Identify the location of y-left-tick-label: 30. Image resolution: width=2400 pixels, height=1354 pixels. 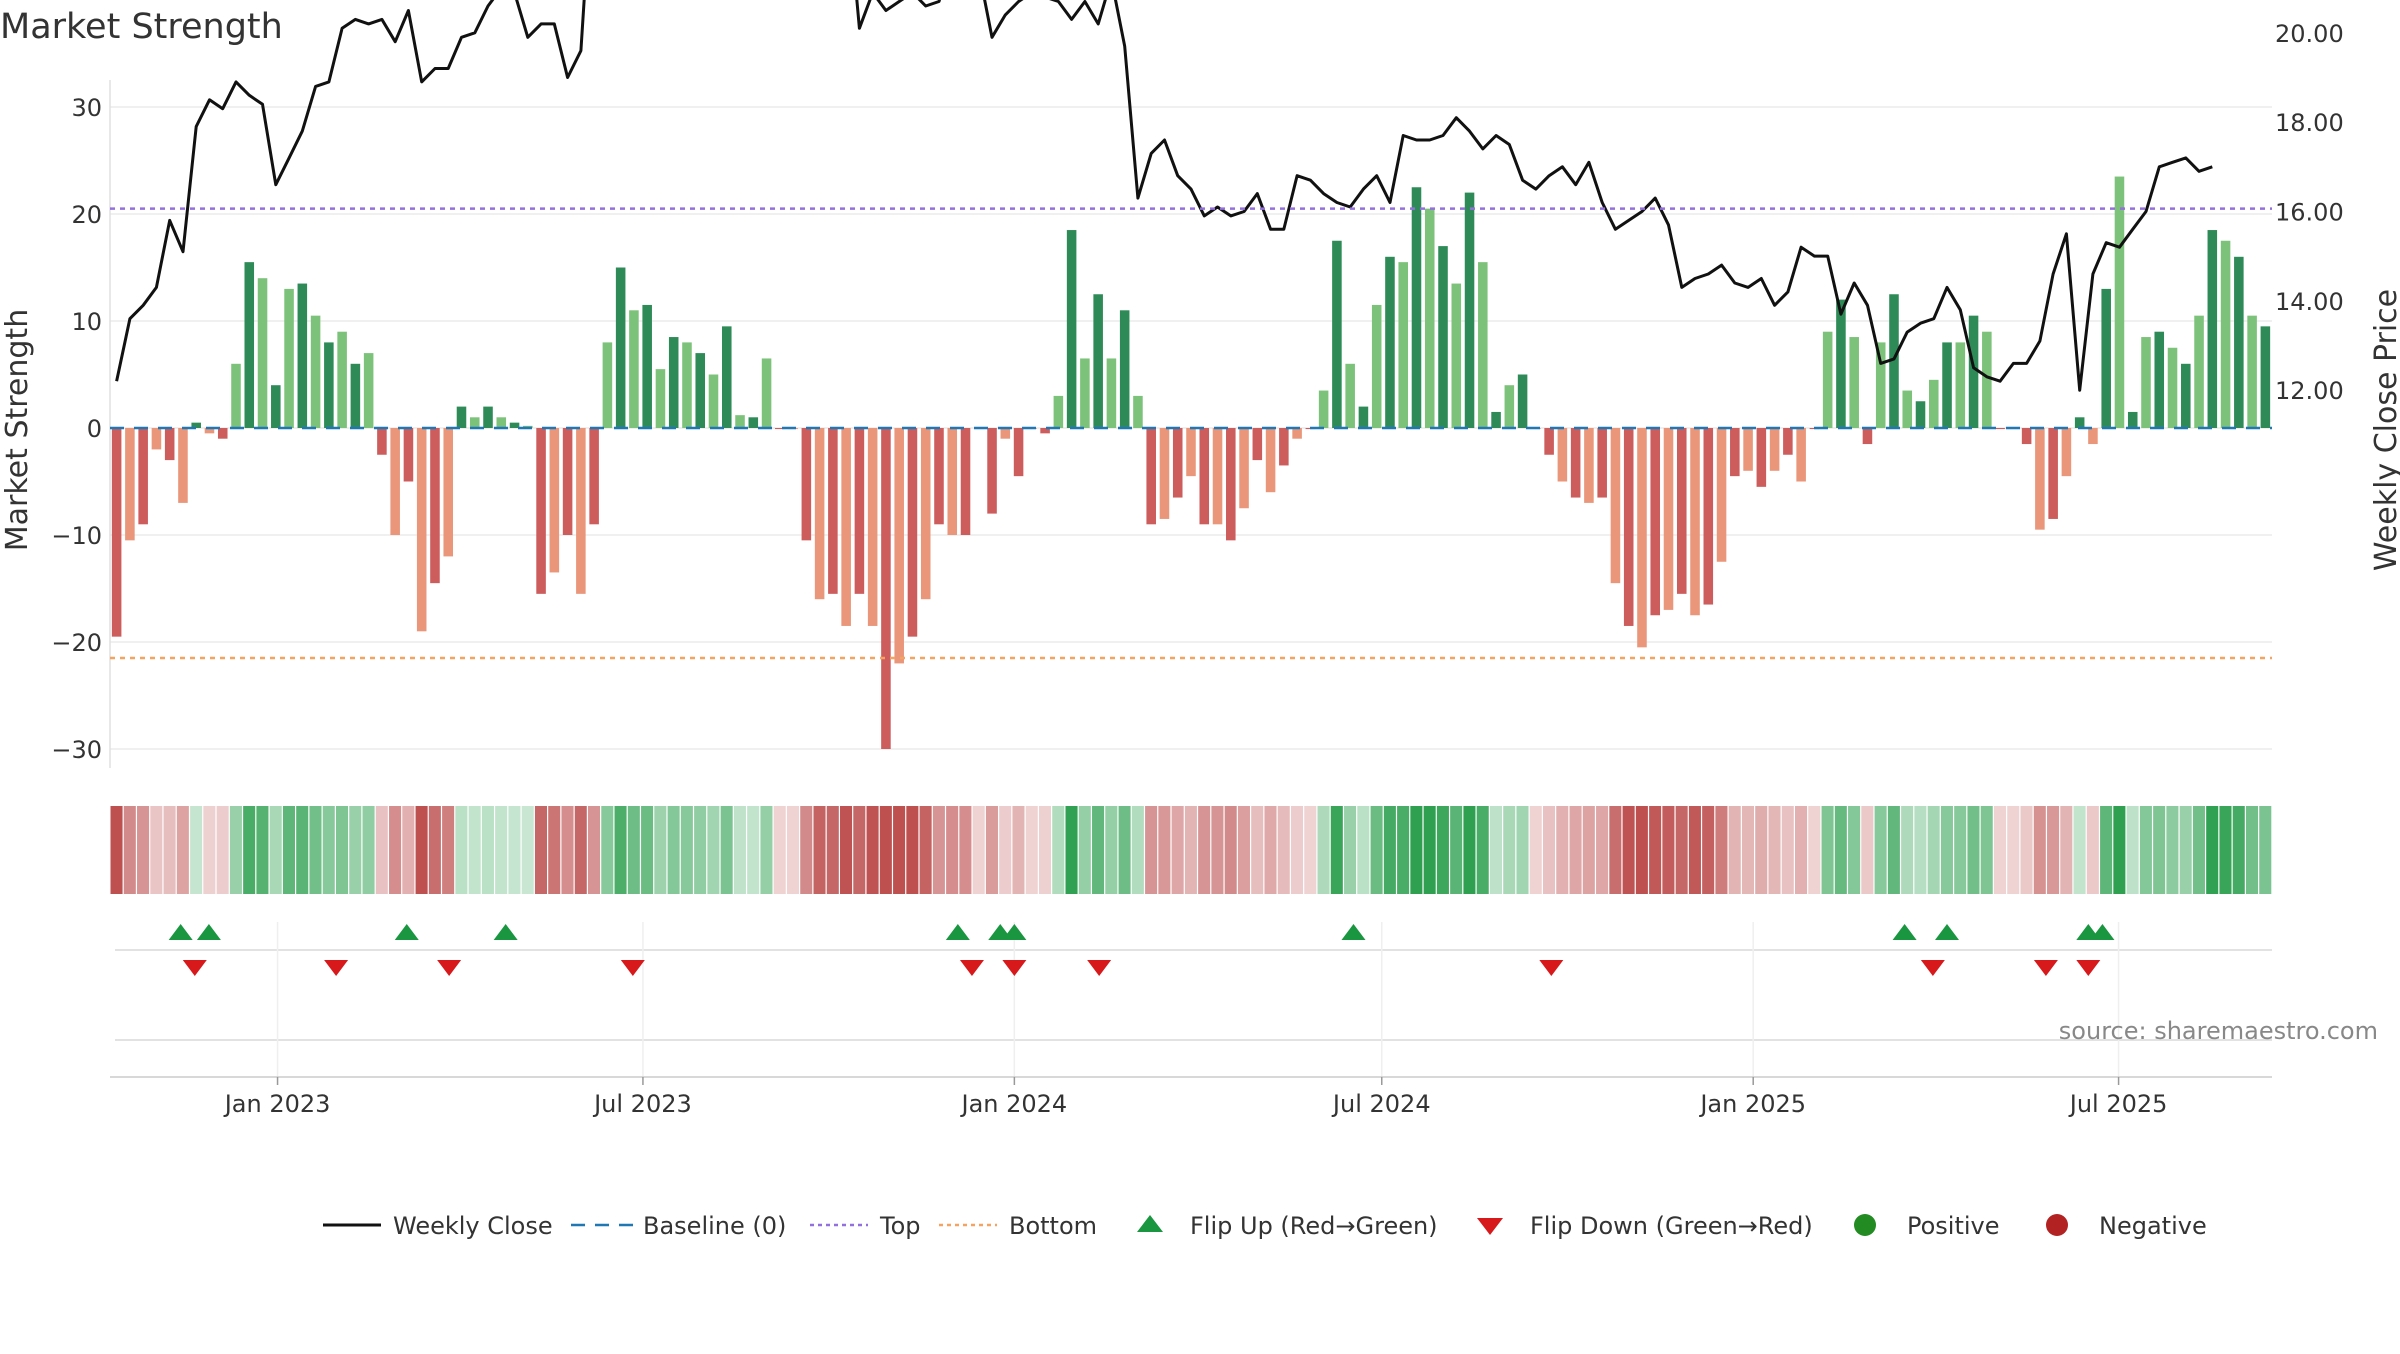
(86, 108).